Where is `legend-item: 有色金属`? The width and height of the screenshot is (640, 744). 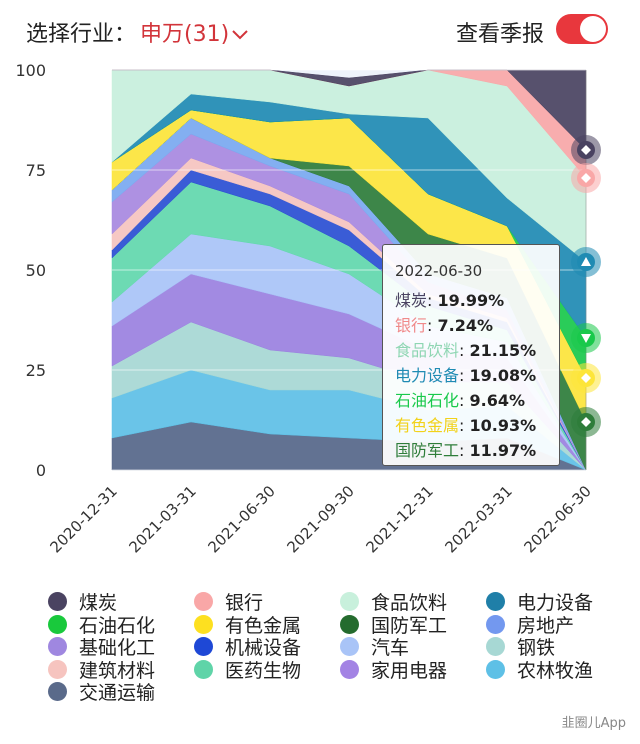 legend-item: 有色金属 is located at coordinates (247, 624).